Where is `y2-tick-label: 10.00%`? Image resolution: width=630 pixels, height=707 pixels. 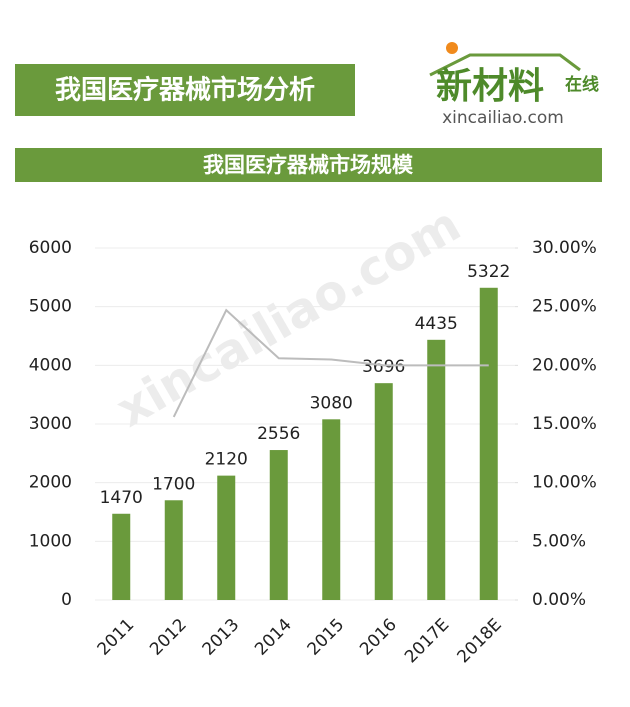
y2-tick-label: 10.00% is located at coordinates (564, 483).